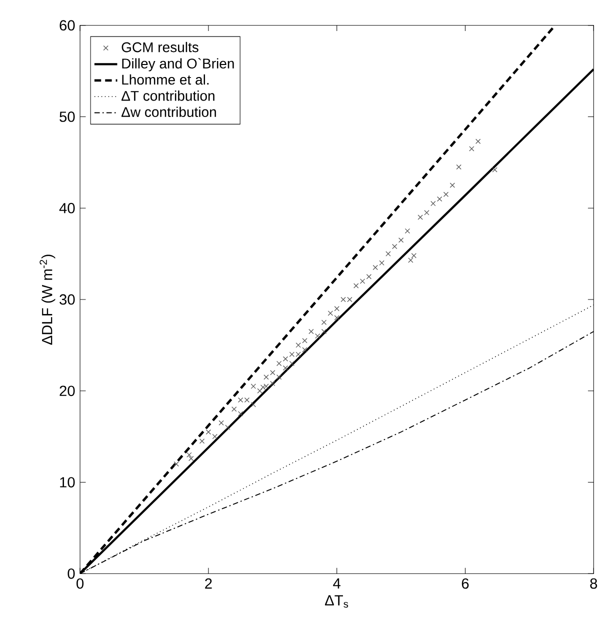 The width and height of the screenshot is (608, 635). What do you see at coordinates (67, 25) in the screenshot?
I see `y-tick-label: 60` at bounding box center [67, 25].